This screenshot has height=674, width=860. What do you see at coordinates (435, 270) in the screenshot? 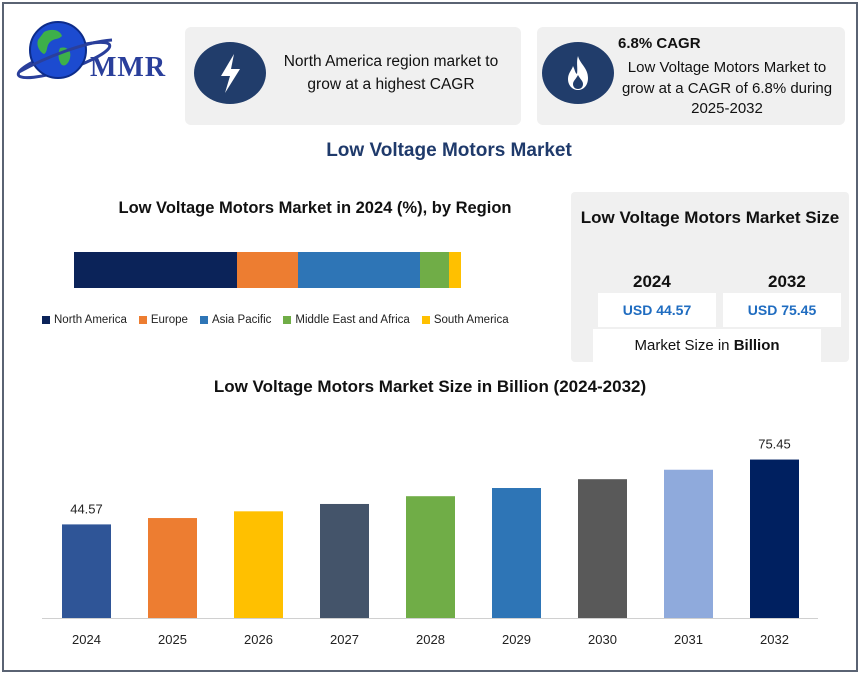
I see `region-segment-middle-east-and-africa` at bounding box center [435, 270].